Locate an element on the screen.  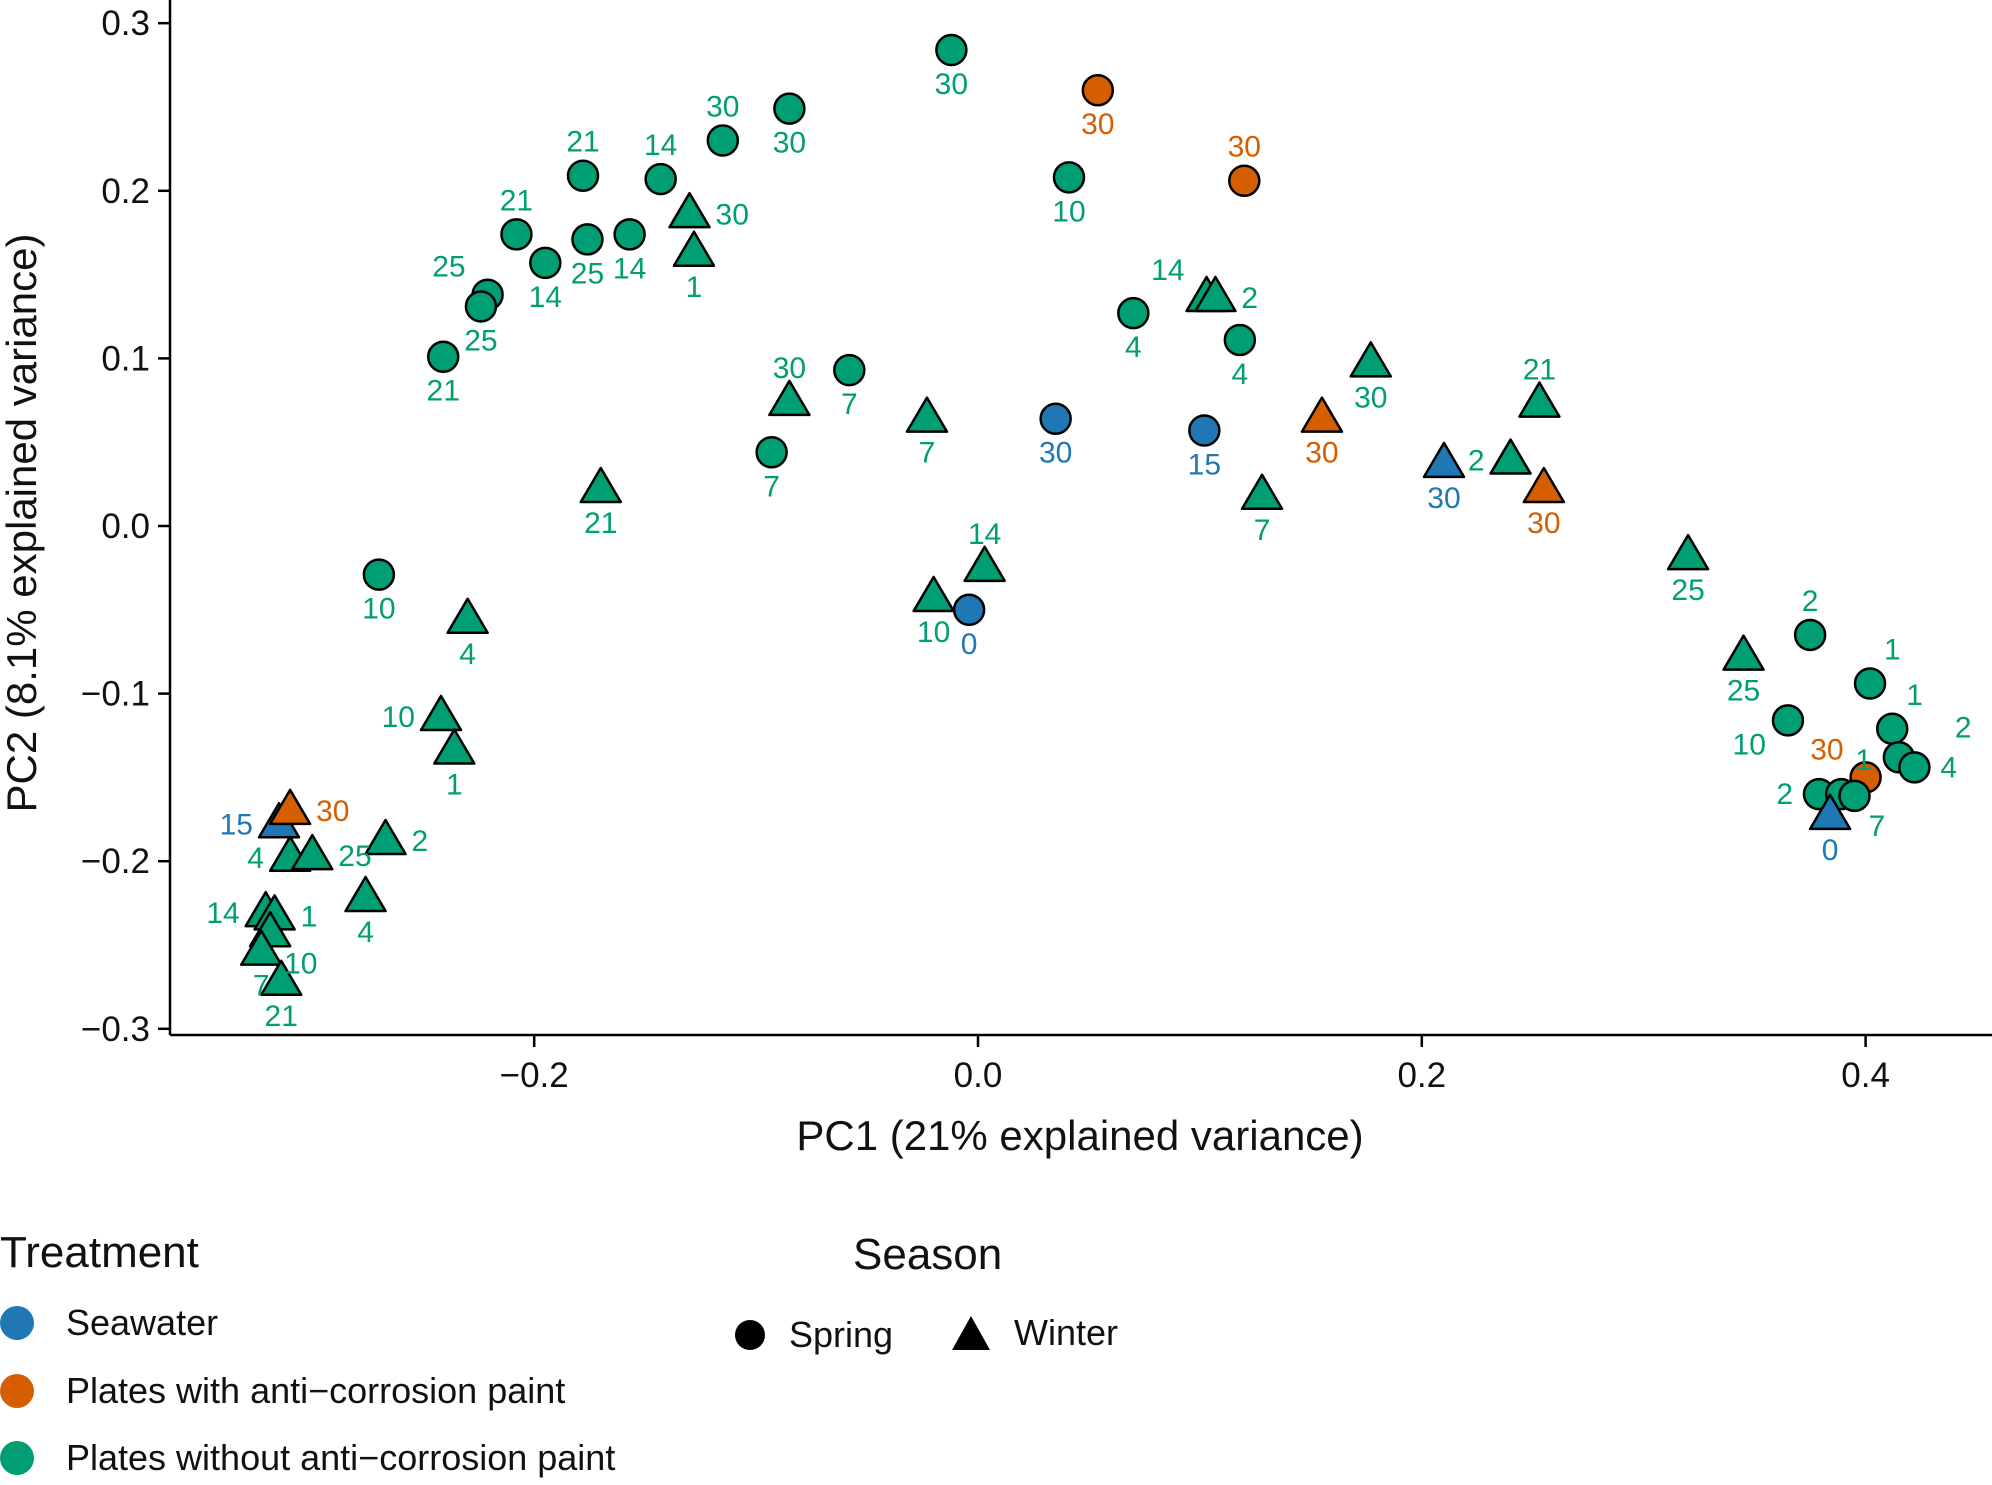
point-label-53: 10 is located at coordinates (398, 717).